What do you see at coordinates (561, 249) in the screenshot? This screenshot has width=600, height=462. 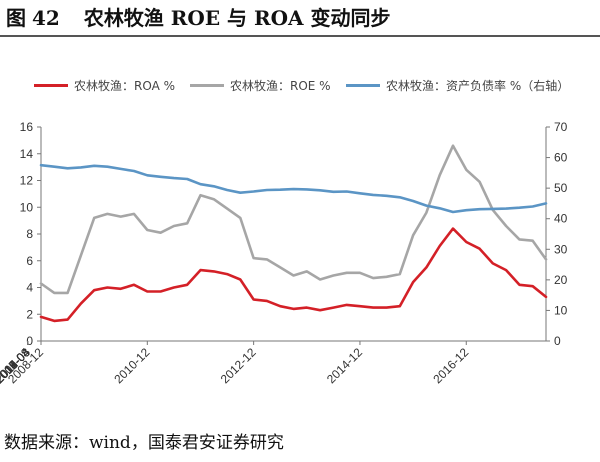 I see `y-right-tick-label: 30` at bounding box center [561, 249].